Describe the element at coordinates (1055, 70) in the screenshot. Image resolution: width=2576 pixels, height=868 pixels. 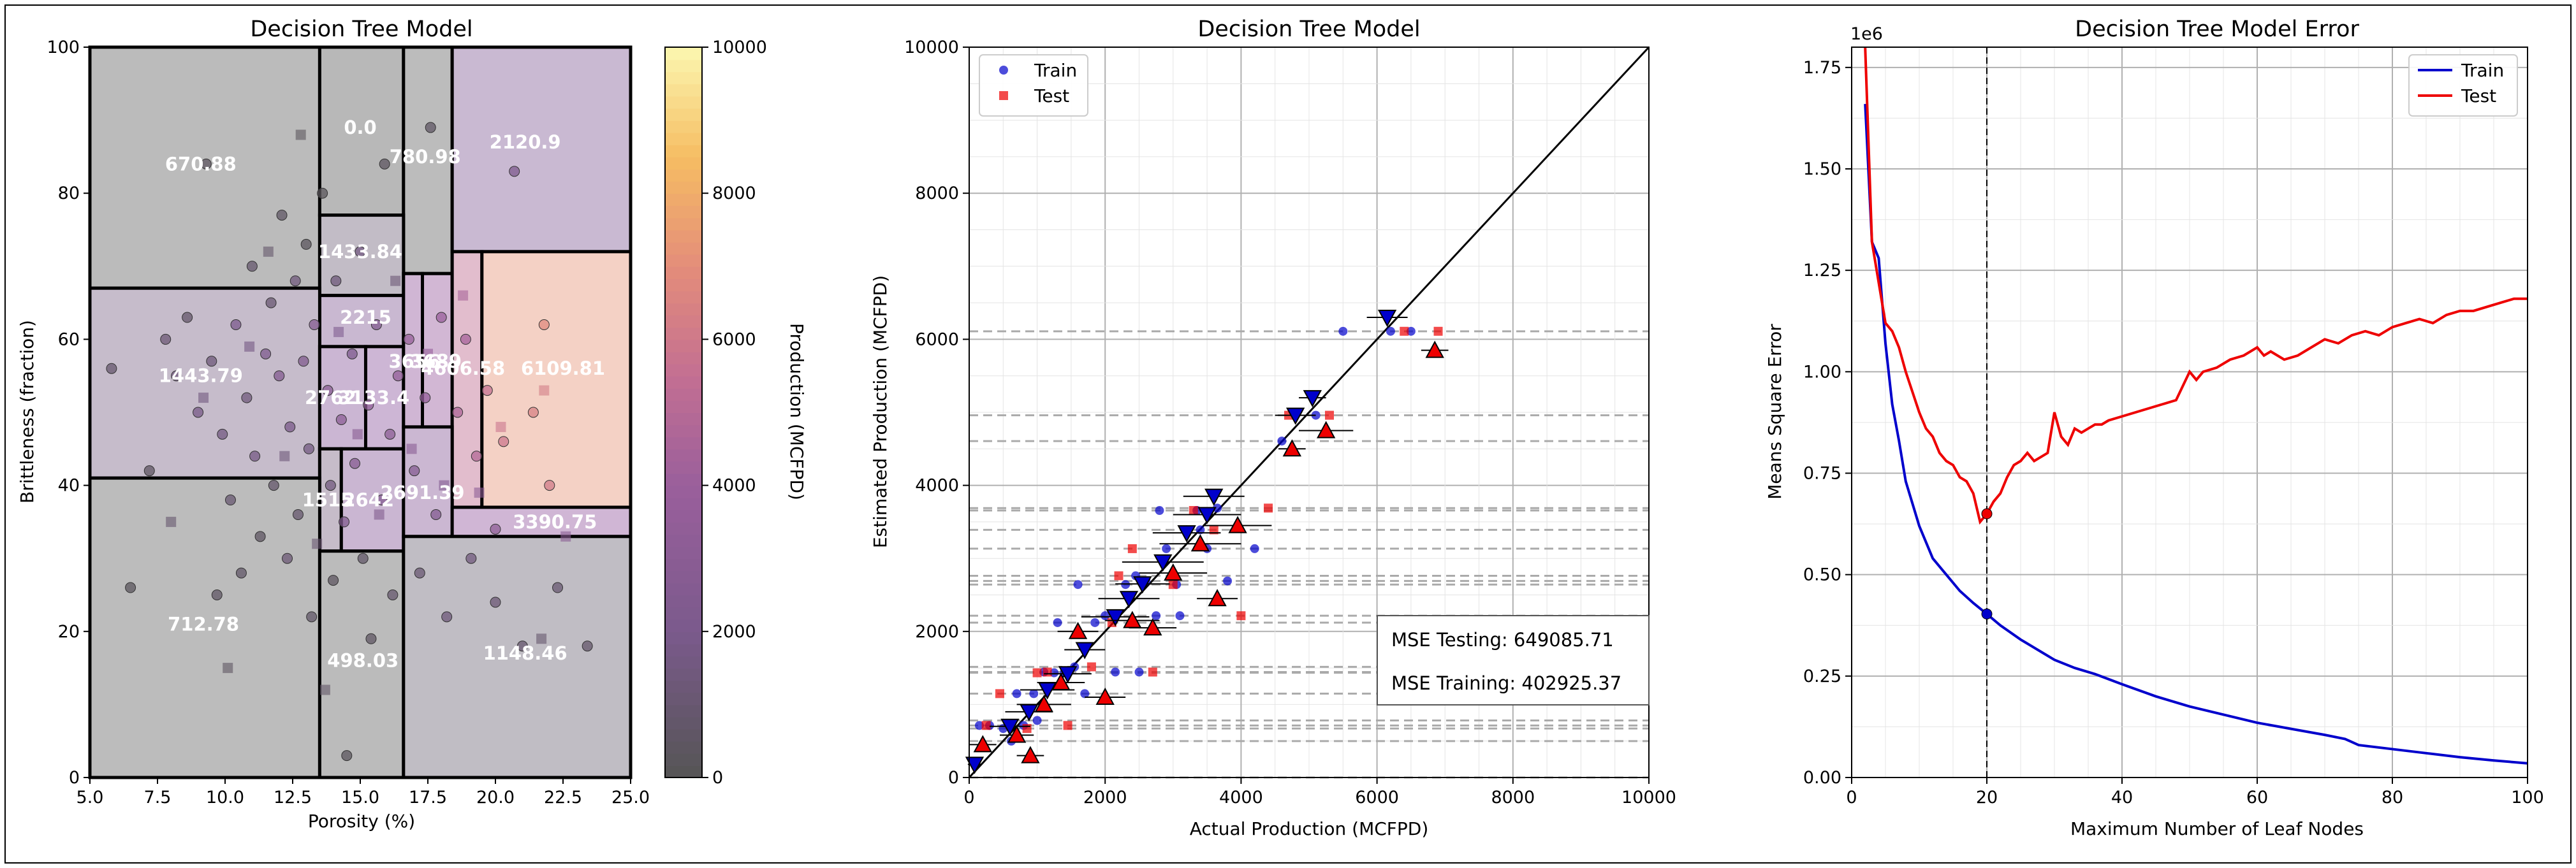
I see `legend-train-label: Train` at that location.